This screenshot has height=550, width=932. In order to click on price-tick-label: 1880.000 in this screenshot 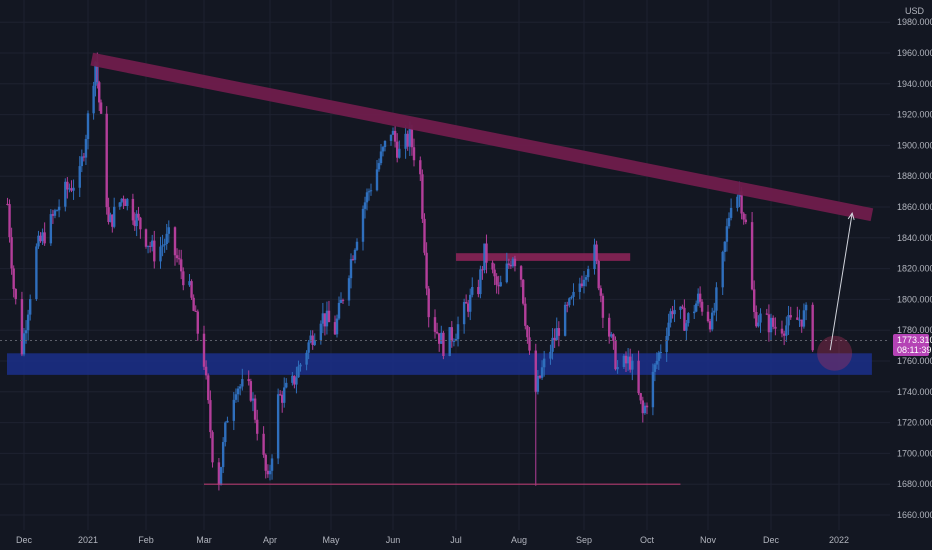, I will do `click(914, 176)`.